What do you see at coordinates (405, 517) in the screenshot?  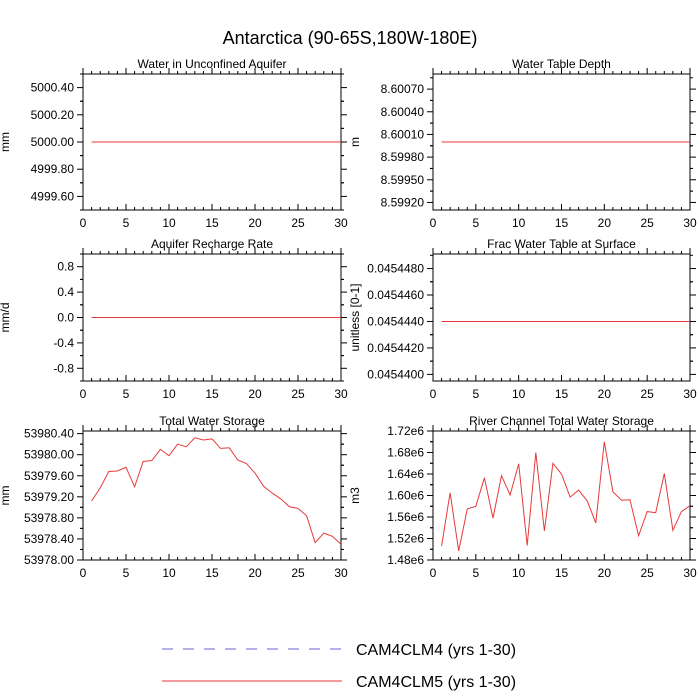 I see `y-tick-label: 1.56e6` at bounding box center [405, 517].